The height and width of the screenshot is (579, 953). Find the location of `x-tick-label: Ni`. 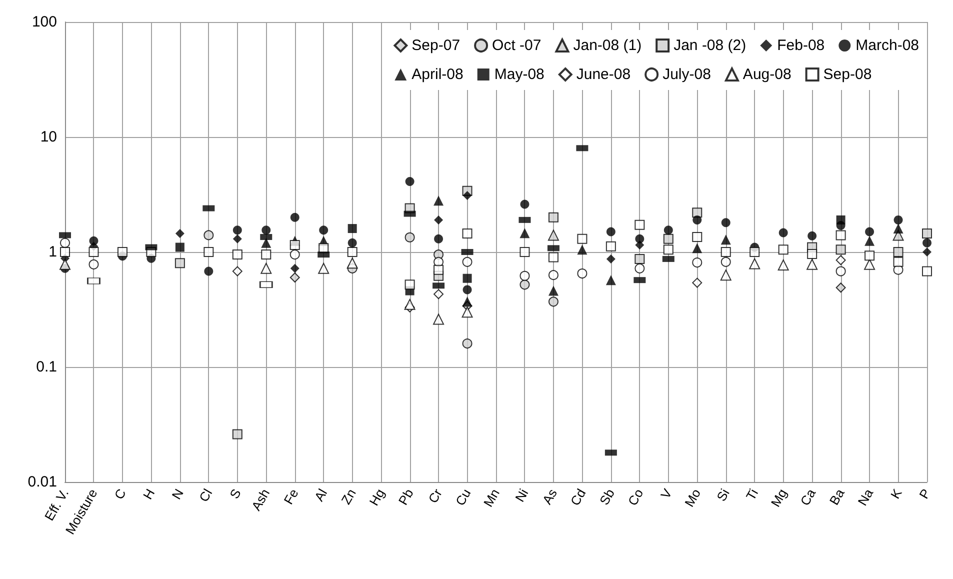

x-tick-label: Ni is located at coordinates (522, 495).